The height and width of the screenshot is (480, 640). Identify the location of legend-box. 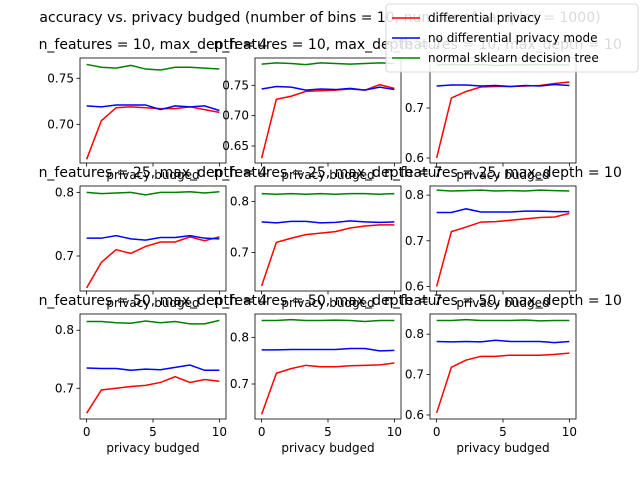
(512, 38).